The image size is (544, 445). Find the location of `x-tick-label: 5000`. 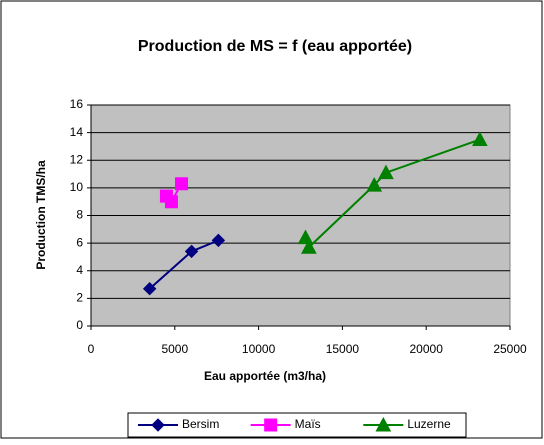

x-tick-label: 5000 is located at coordinates (174, 349).